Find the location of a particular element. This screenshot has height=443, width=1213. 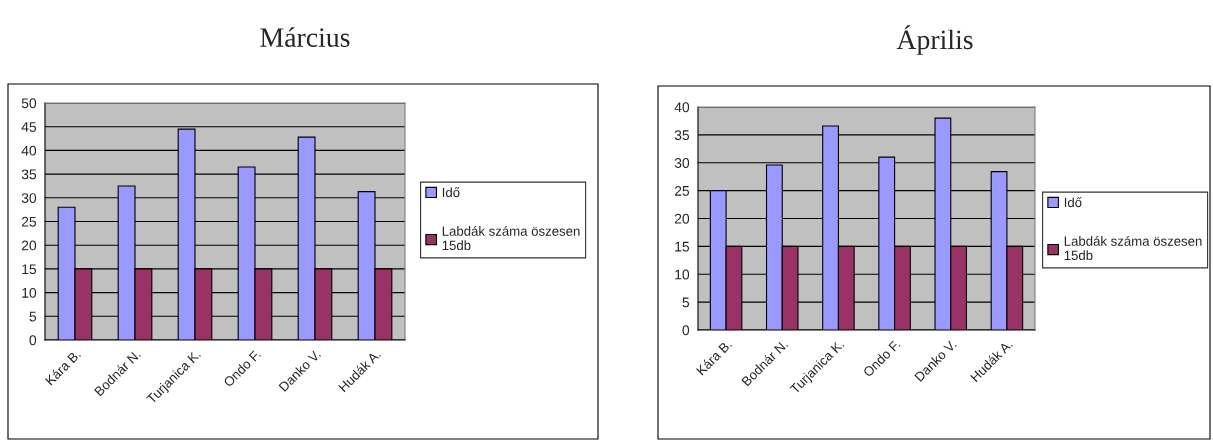

chart-title: Március is located at coordinates (305, 37).